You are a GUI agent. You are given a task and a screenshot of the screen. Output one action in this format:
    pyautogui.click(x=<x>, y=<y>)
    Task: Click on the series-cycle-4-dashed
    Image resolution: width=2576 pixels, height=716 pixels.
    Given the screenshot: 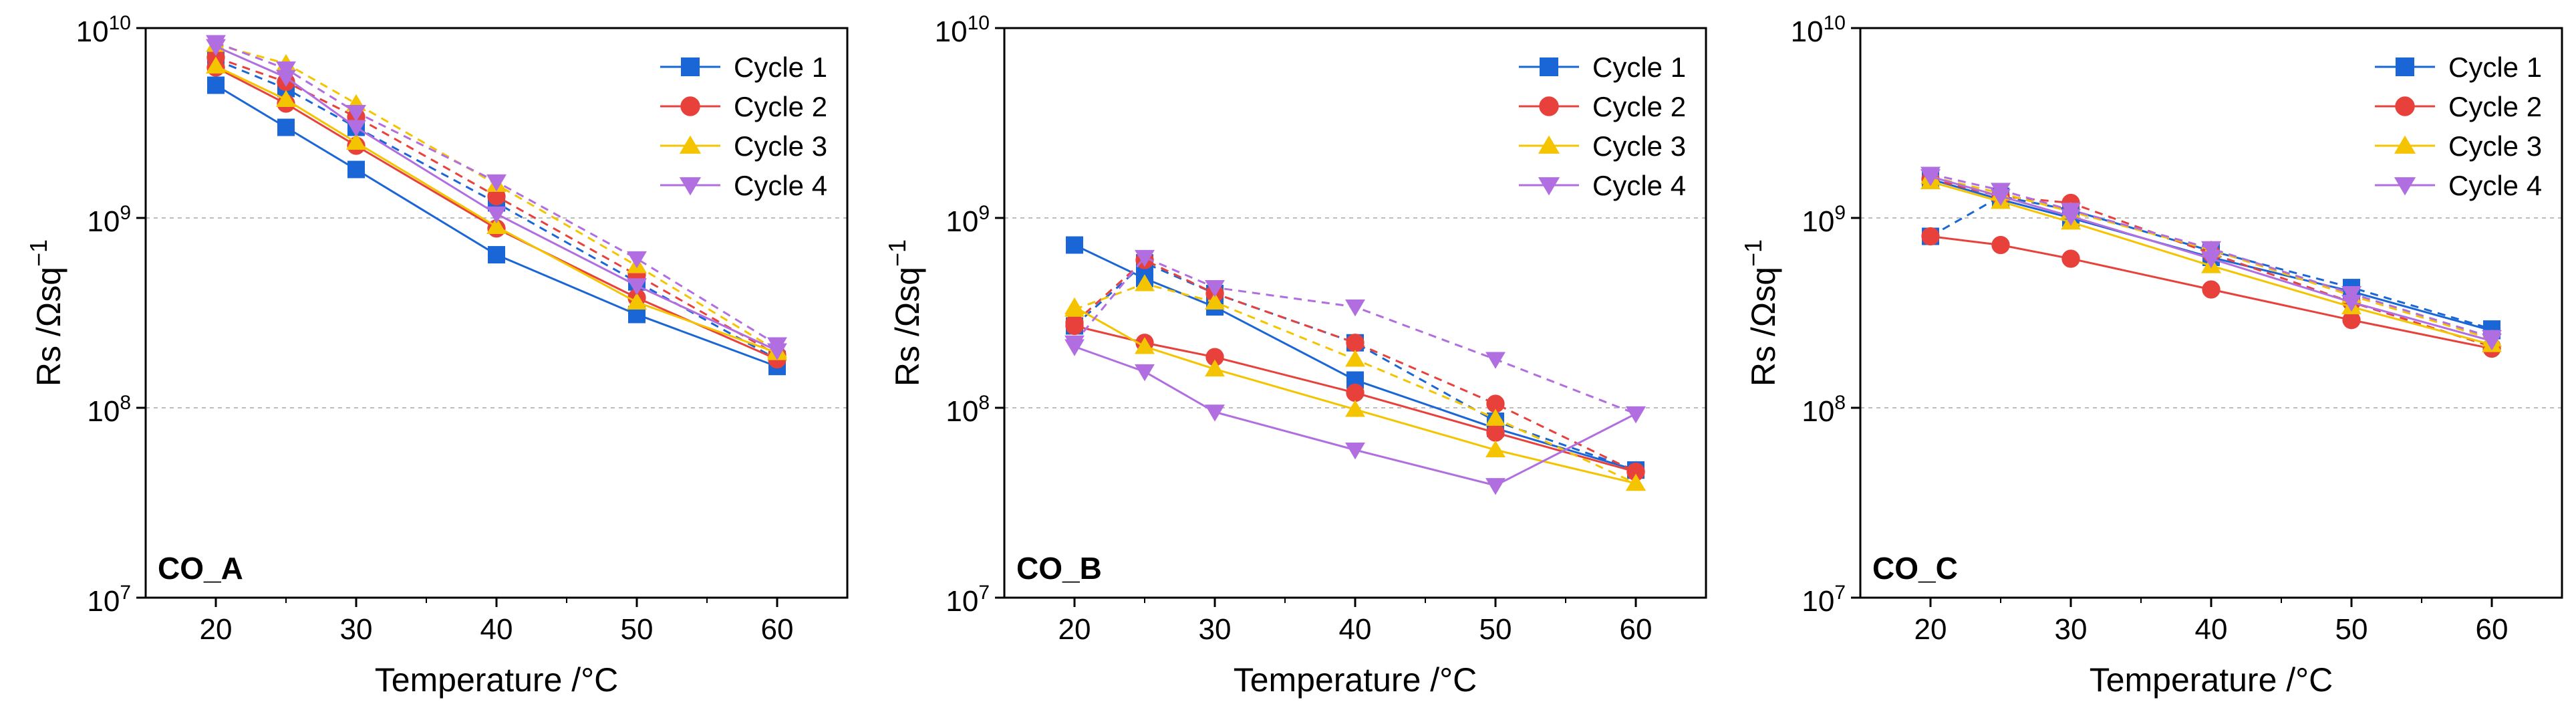 What is the action you would take?
    pyautogui.click(x=1355, y=336)
    